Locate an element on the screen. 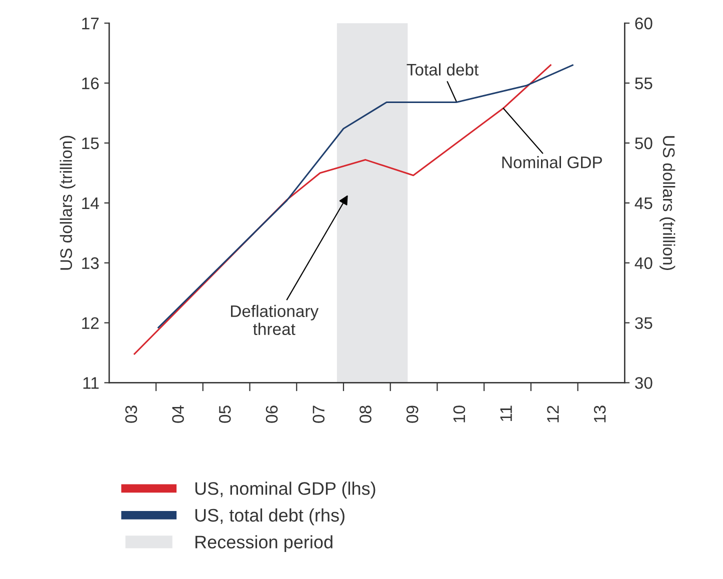  x-tick-label: 03 is located at coordinates (131, 414).